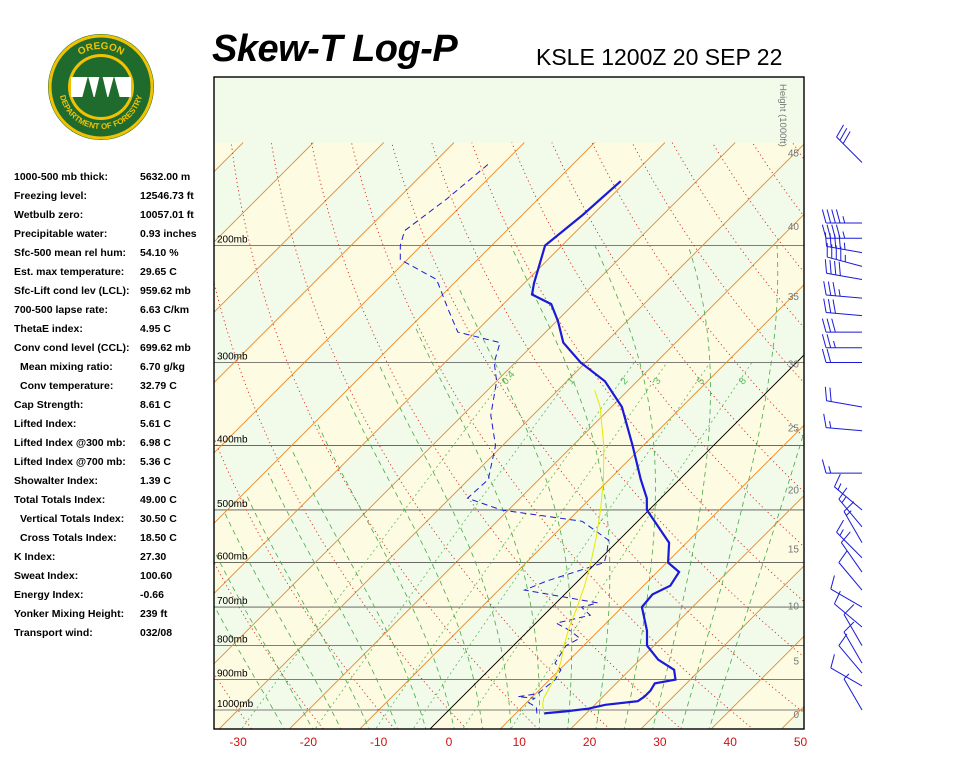  What do you see at coordinates (590, 742) in the screenshot?
I see `x-tick-label: 20` at bounding box center [590, 742].